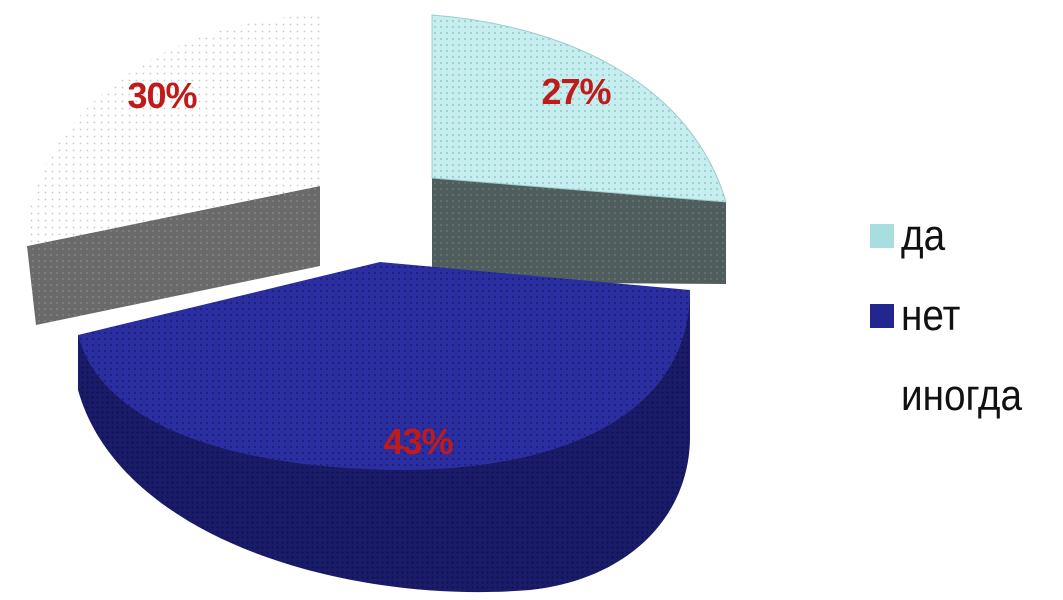 This screenshot has width=1063, height=600. What do you see at coordinates (576, 91) in the screenshot?
I see `slice-label-da: 27%` at bounding box center [576, 91].